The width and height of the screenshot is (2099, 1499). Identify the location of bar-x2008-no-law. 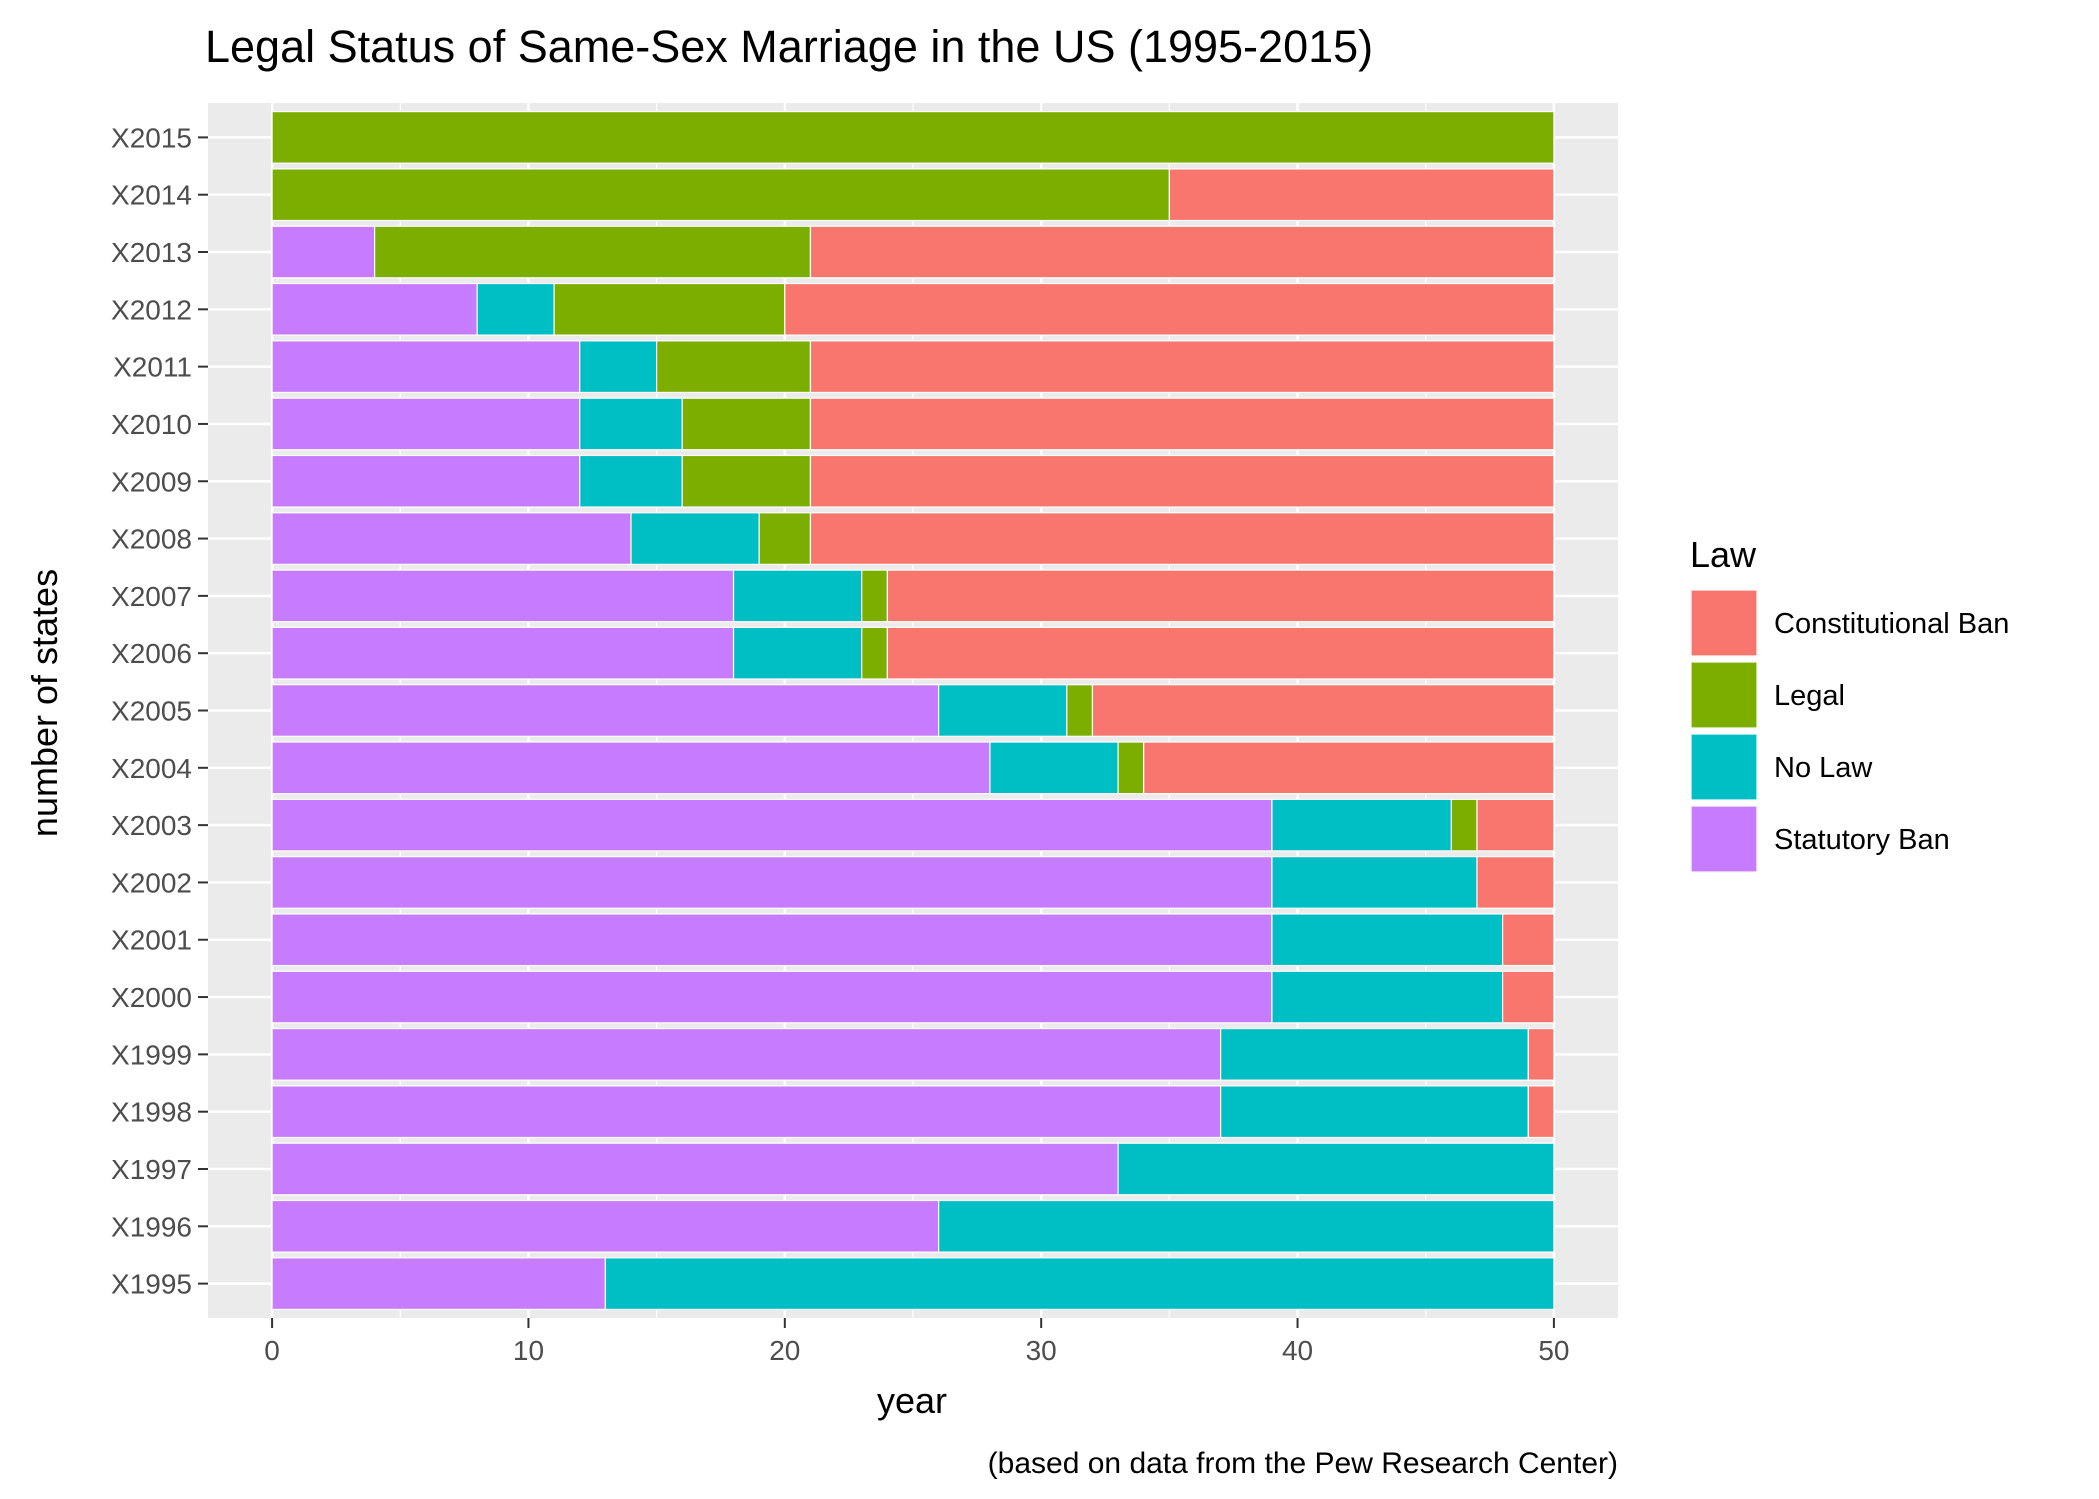
(695, 538).